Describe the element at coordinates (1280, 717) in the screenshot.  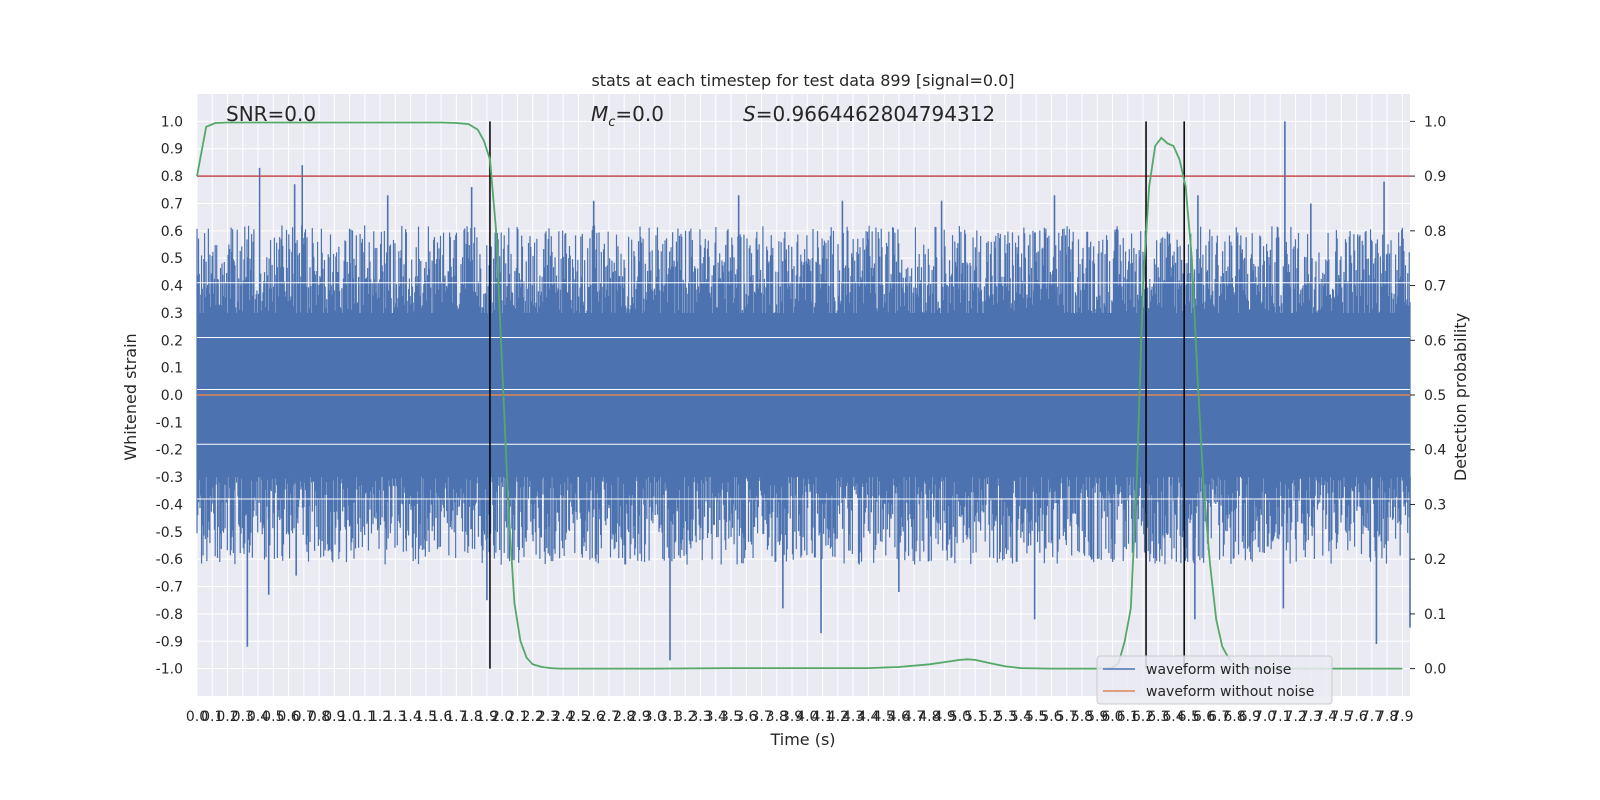
I see `x-tick-label: 7.1` at that location.